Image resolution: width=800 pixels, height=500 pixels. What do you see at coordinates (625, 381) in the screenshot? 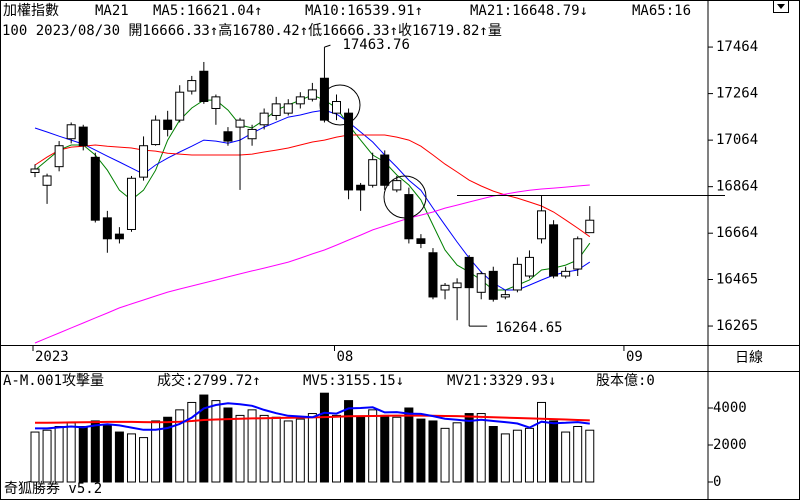
I see `legend-entry: 股本億:0` at bounding box center [625, 381].